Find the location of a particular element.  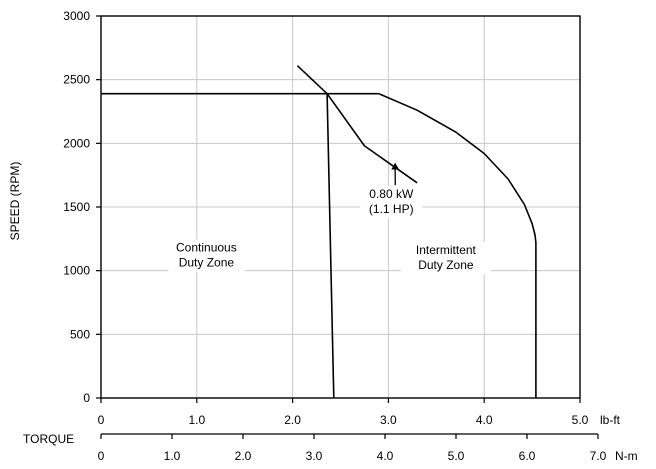

power-curve-curve is located at coordinates (357, 124).